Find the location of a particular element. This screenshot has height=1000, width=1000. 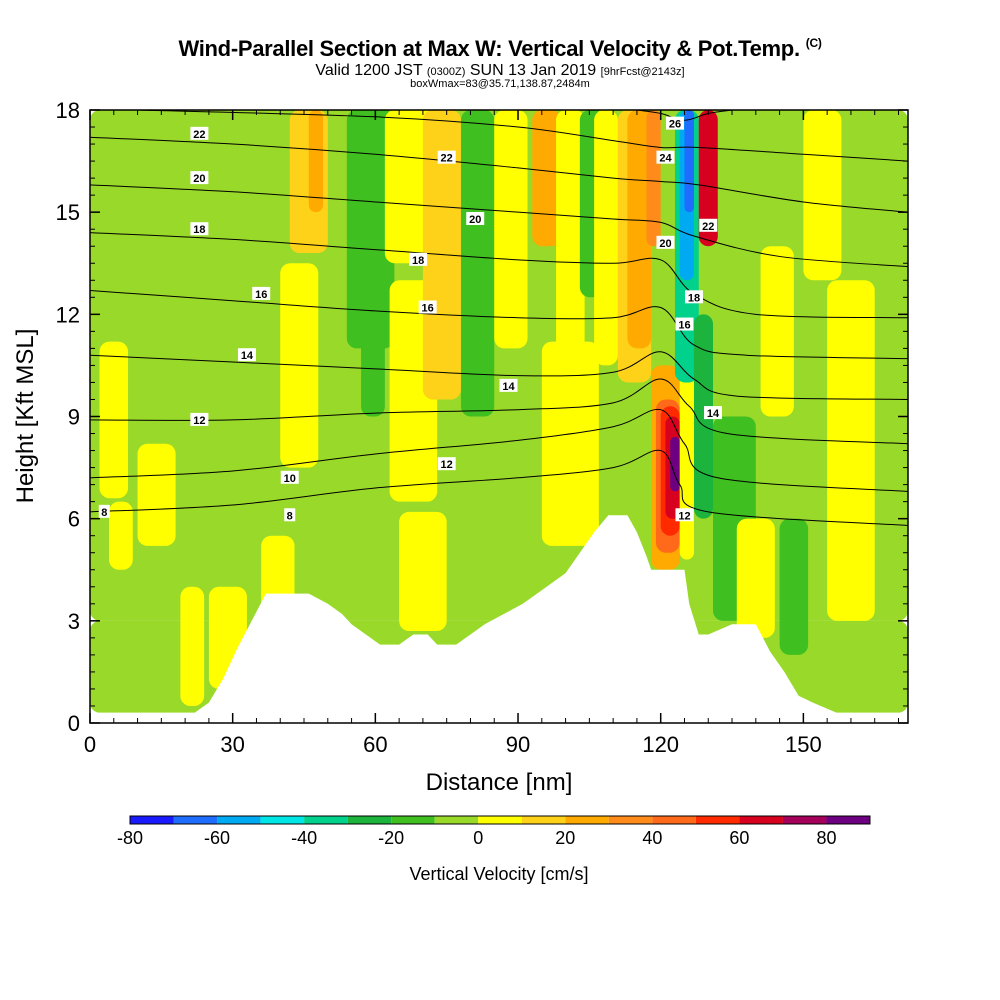

valid-zulu: (0300Z) is located at coordinates (446, 72).